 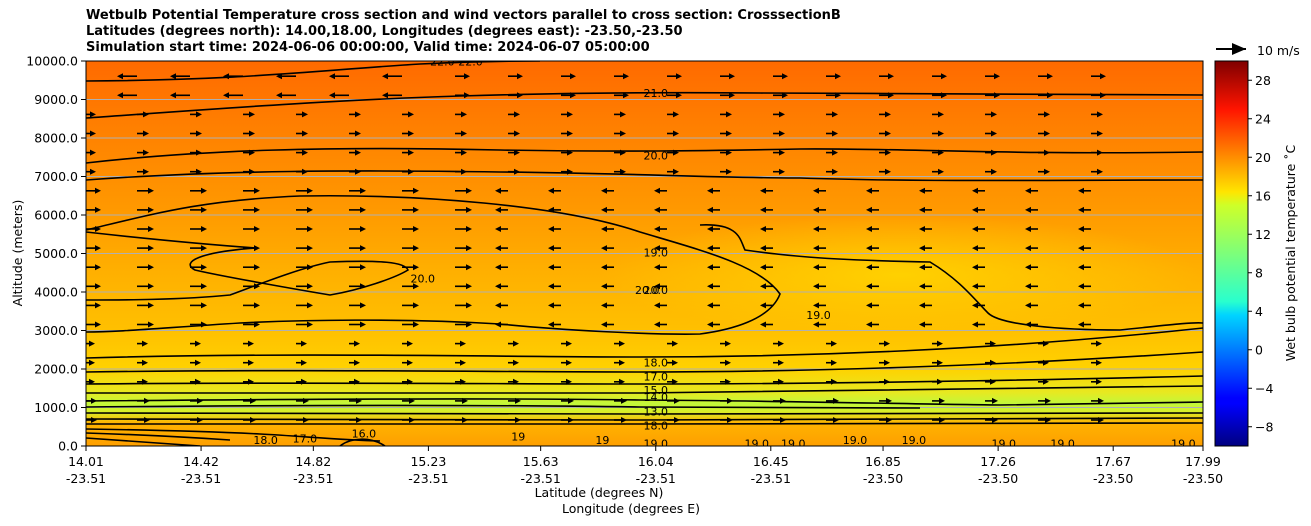 I want to click on colorbar-tick-label: 28, so click(x=1263, y=80).